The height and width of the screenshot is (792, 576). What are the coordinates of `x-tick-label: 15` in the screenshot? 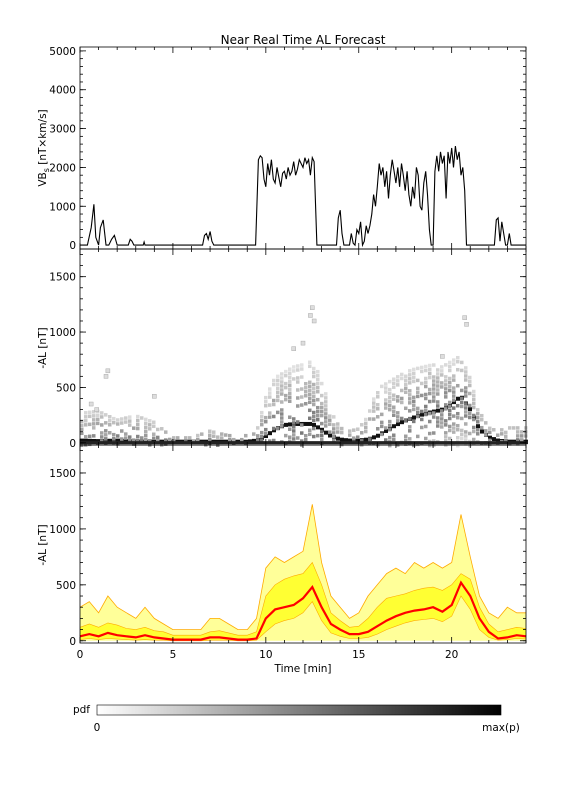 It's located at (358, 655).